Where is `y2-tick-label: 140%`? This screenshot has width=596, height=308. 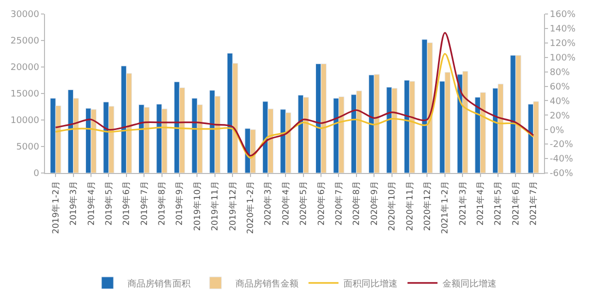 y2-tick-label: 140% is located at coordinates (563, 29).